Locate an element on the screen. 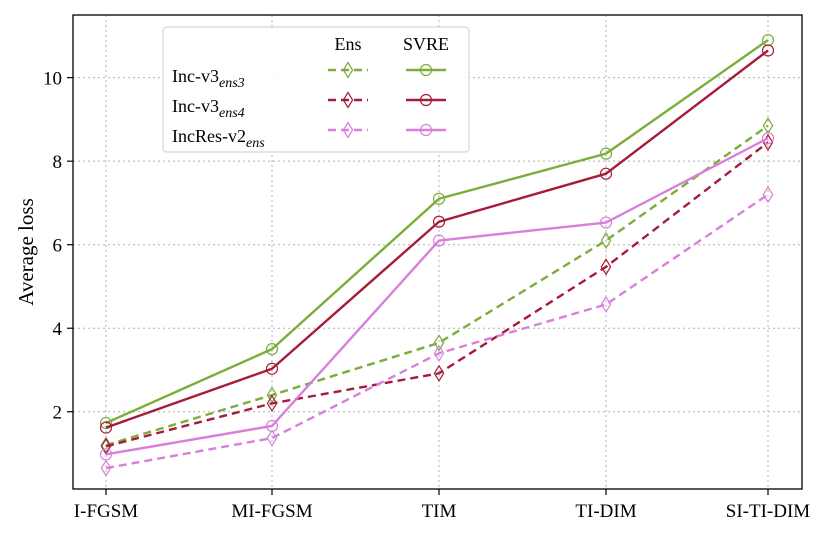  x-tick-label: MI-FGSM is located at coordinates (271, 511).